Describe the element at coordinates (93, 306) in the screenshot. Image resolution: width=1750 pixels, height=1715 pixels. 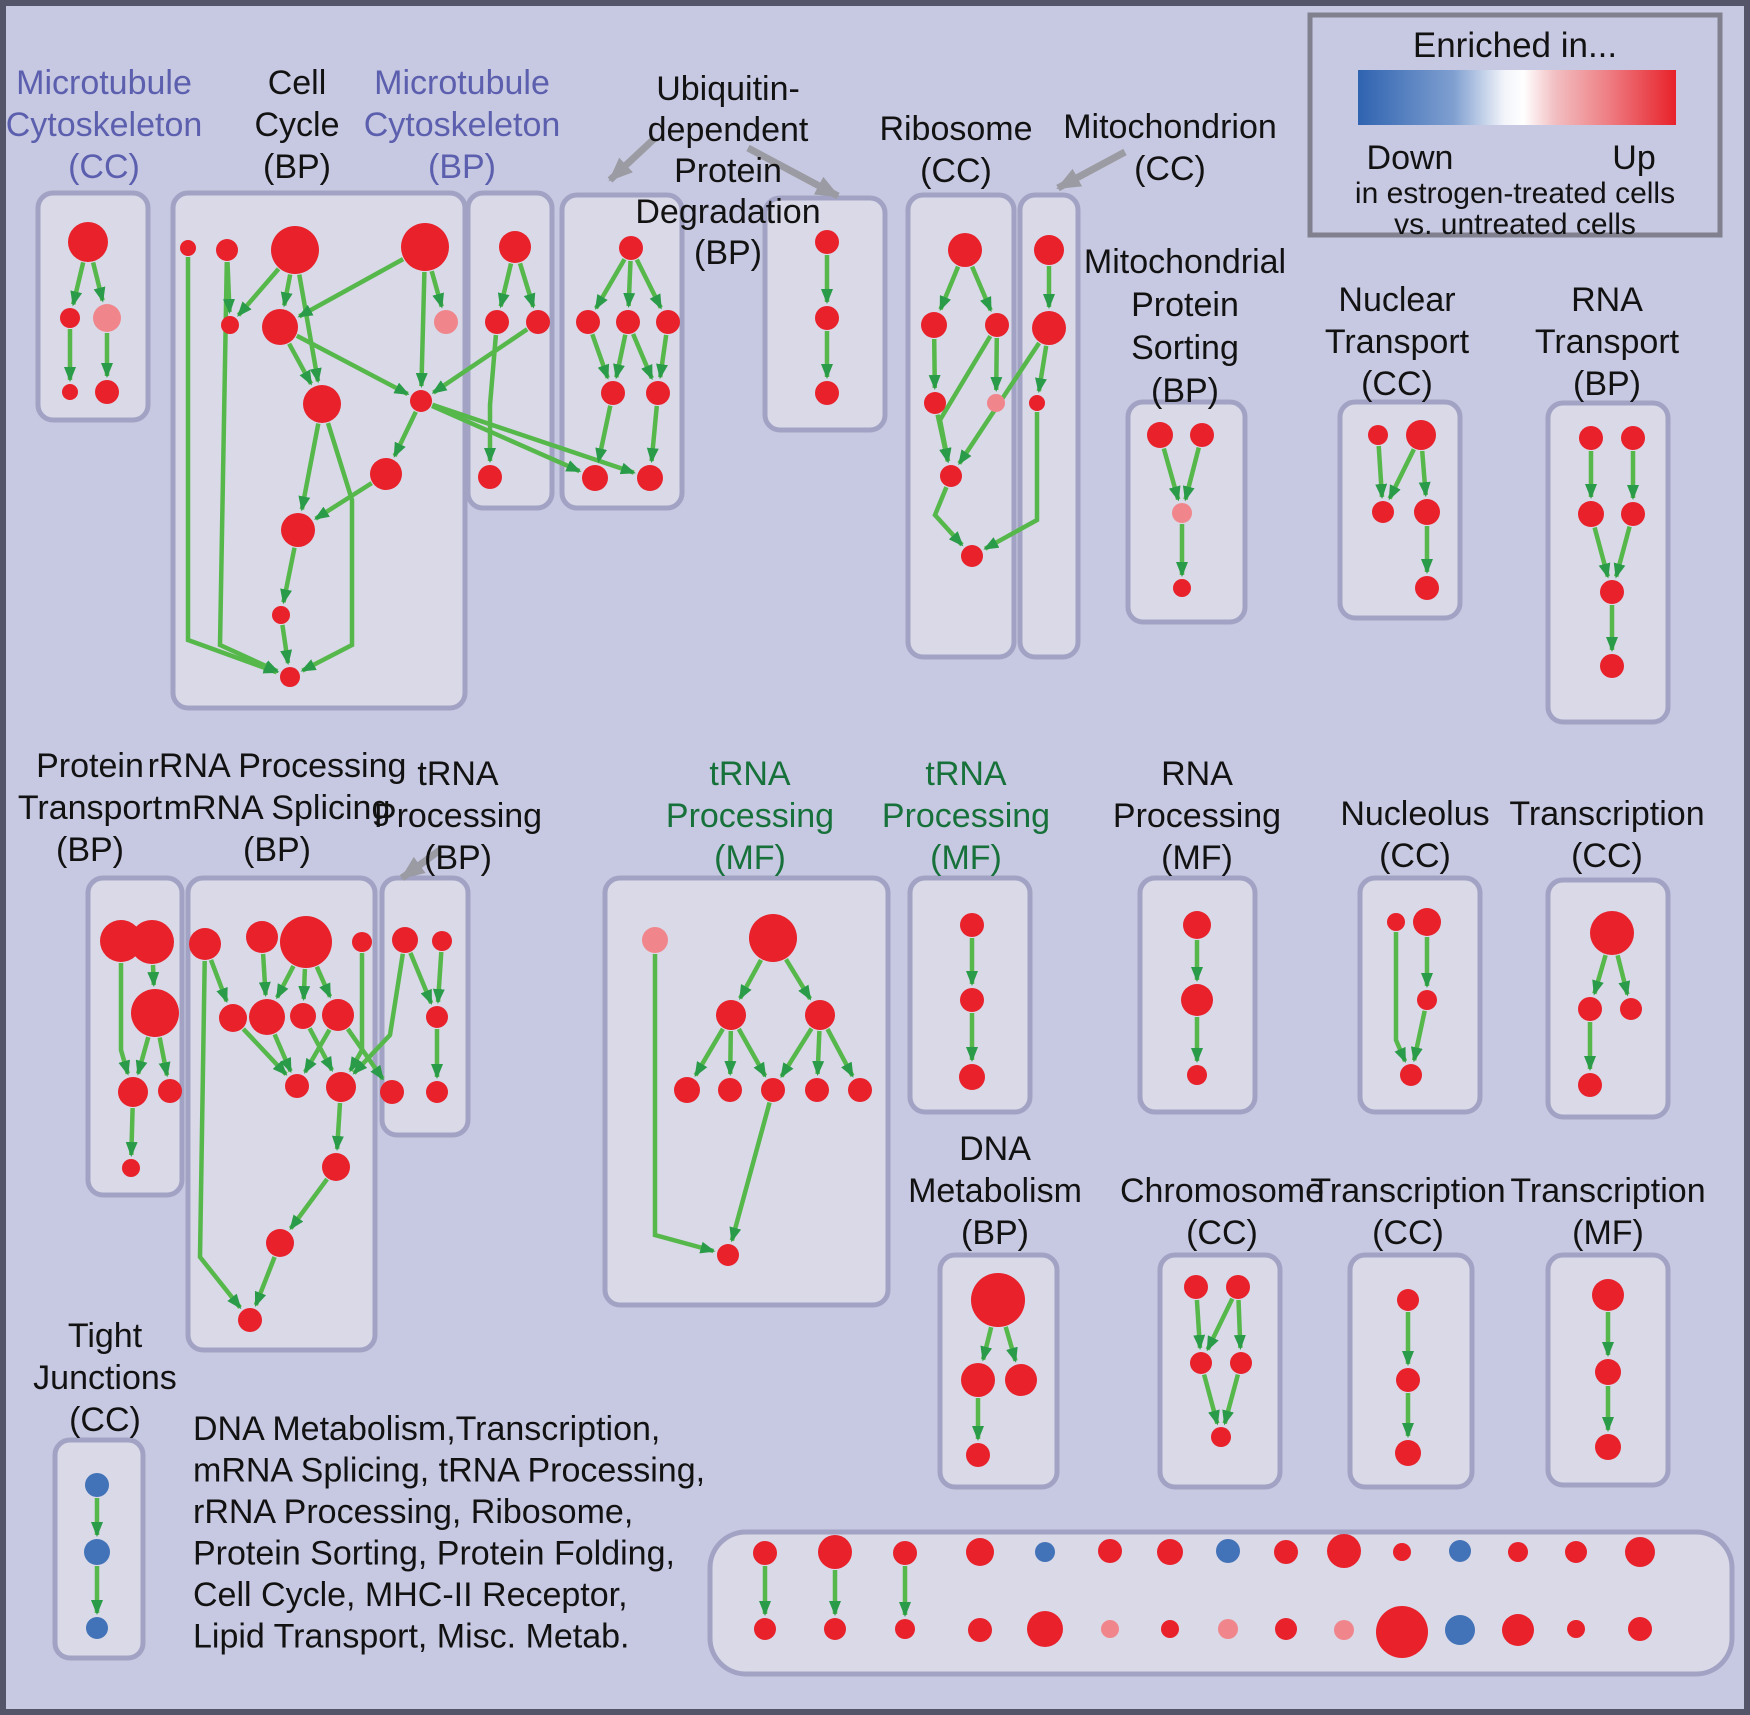
I see `cluster-box-microtubule-cc` at that location.